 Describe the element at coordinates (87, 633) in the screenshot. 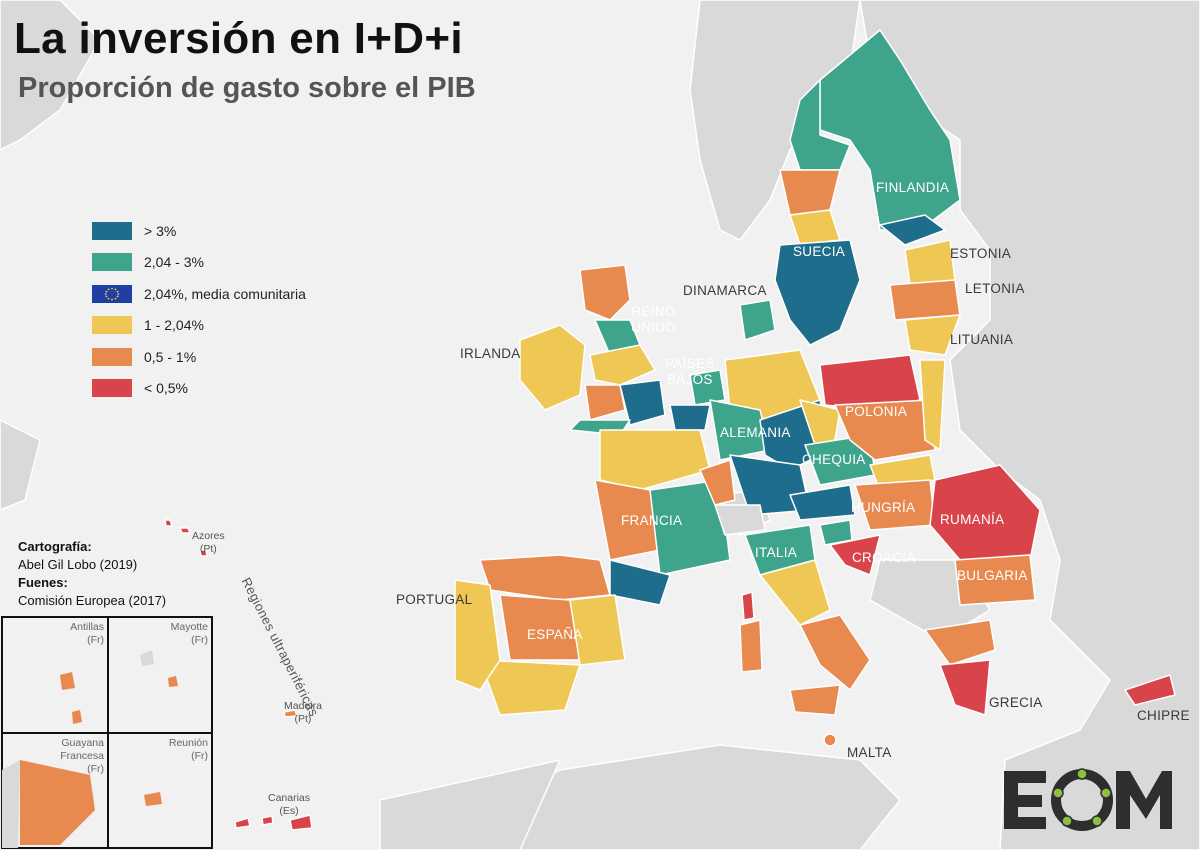

I see `inset-label-antillas: Antillas (Fr)` at that location.